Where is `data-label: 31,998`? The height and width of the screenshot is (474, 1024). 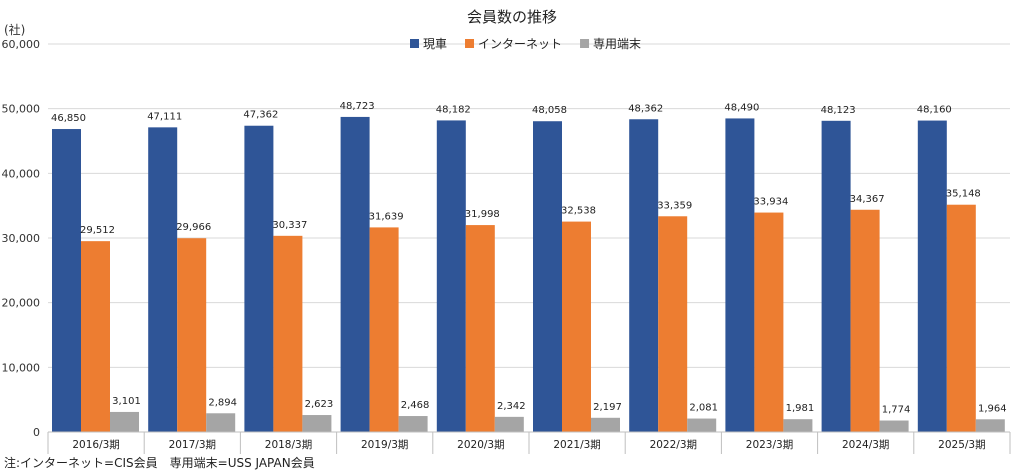
data-label: 31,998 is located at coordinates (482, 214).